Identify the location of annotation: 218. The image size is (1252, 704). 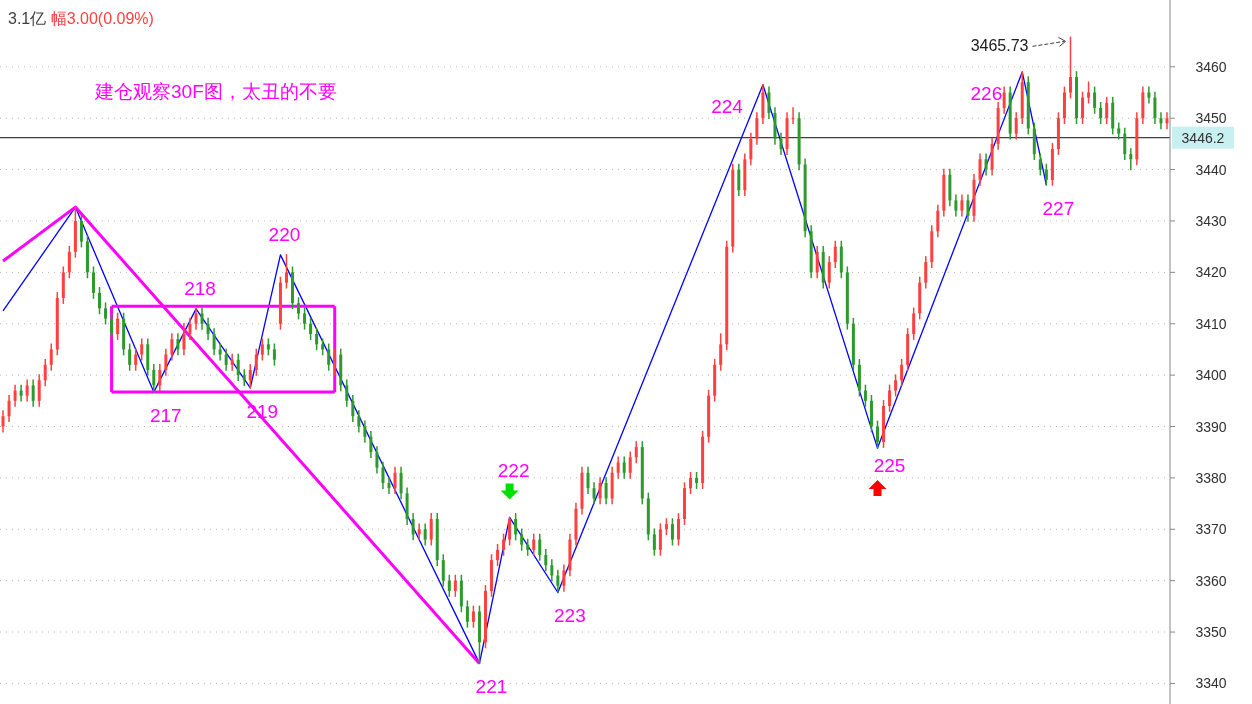
(200, 288).